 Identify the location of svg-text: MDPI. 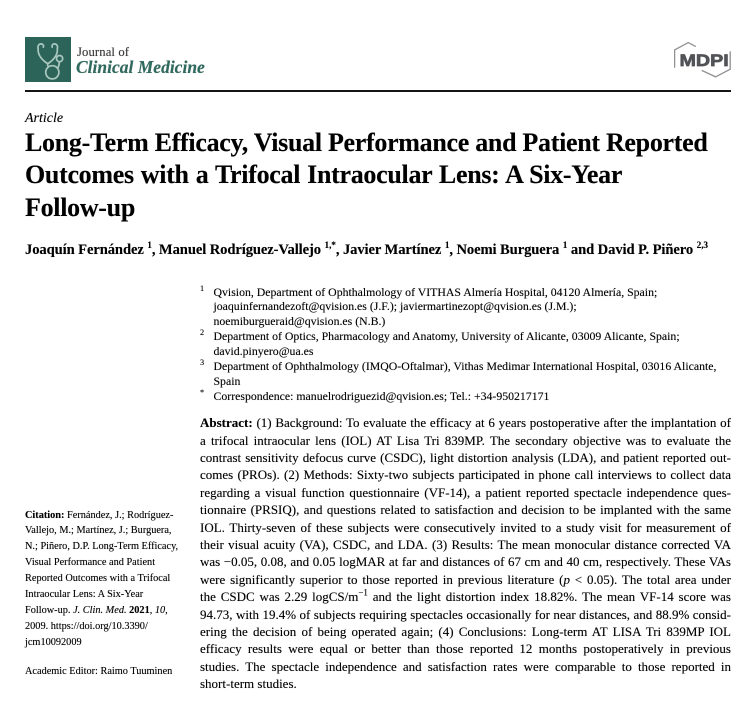
(704, 59).